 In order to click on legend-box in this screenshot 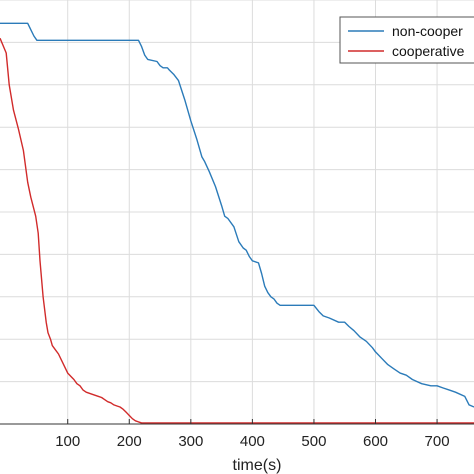, I will do `click(406, 40)`.